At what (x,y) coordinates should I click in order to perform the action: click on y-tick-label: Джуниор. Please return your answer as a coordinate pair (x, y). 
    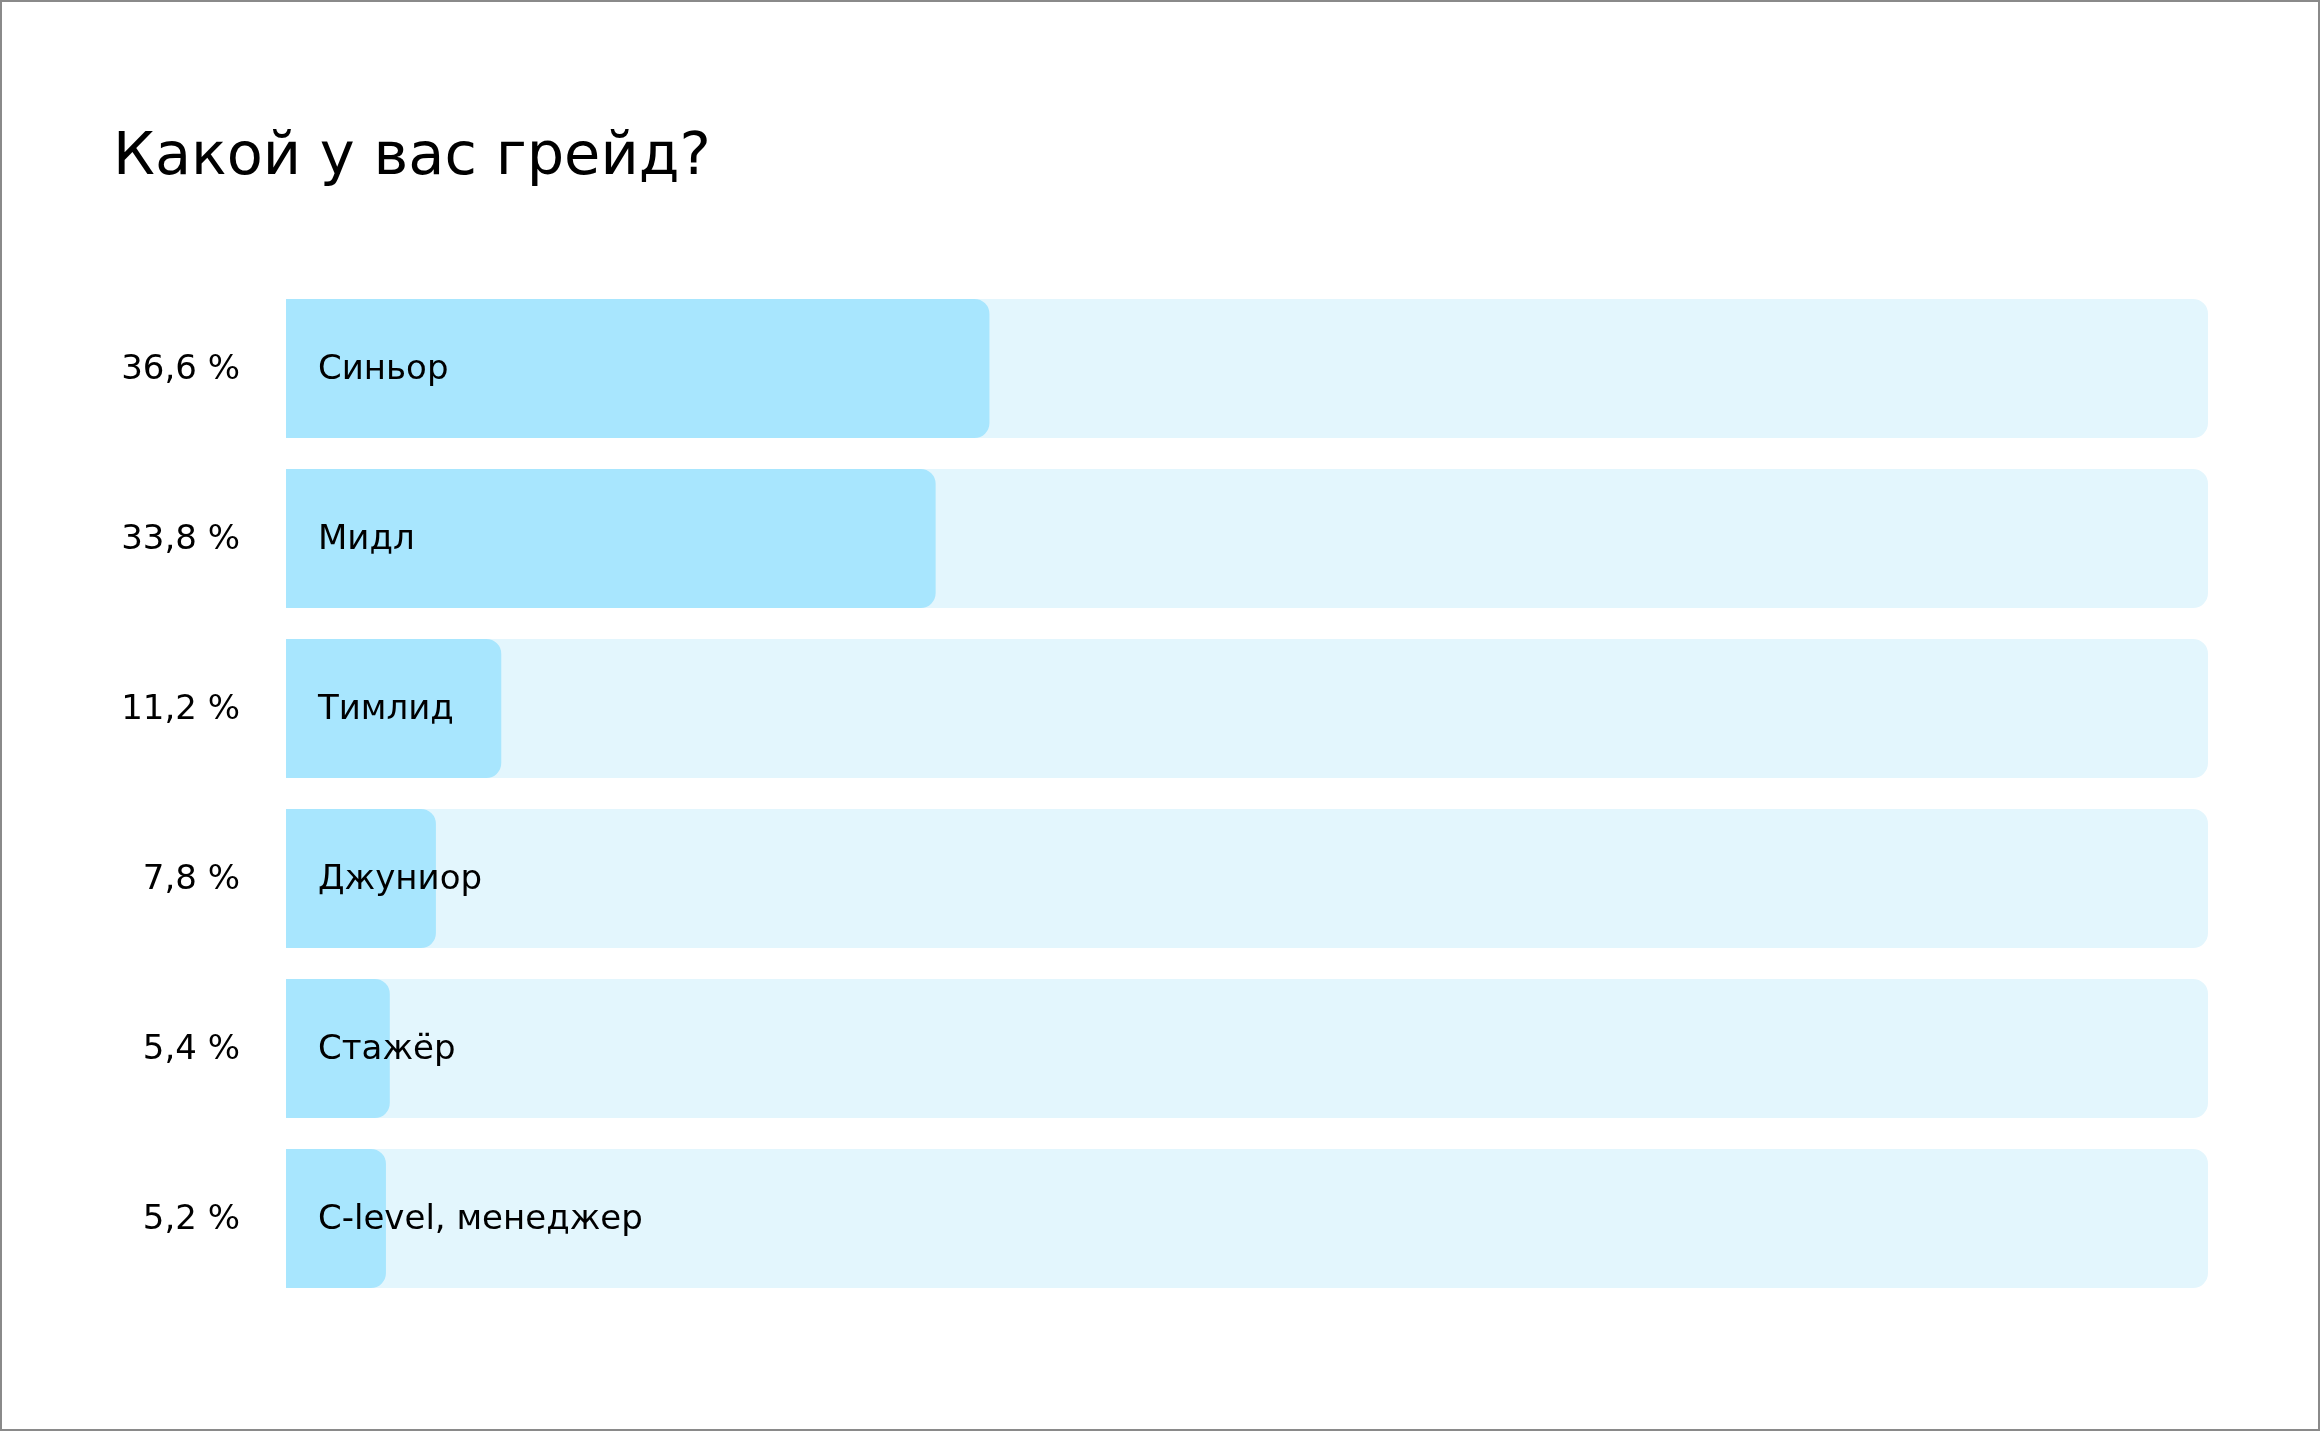
    Looking at the image, I should click on (400, 877).